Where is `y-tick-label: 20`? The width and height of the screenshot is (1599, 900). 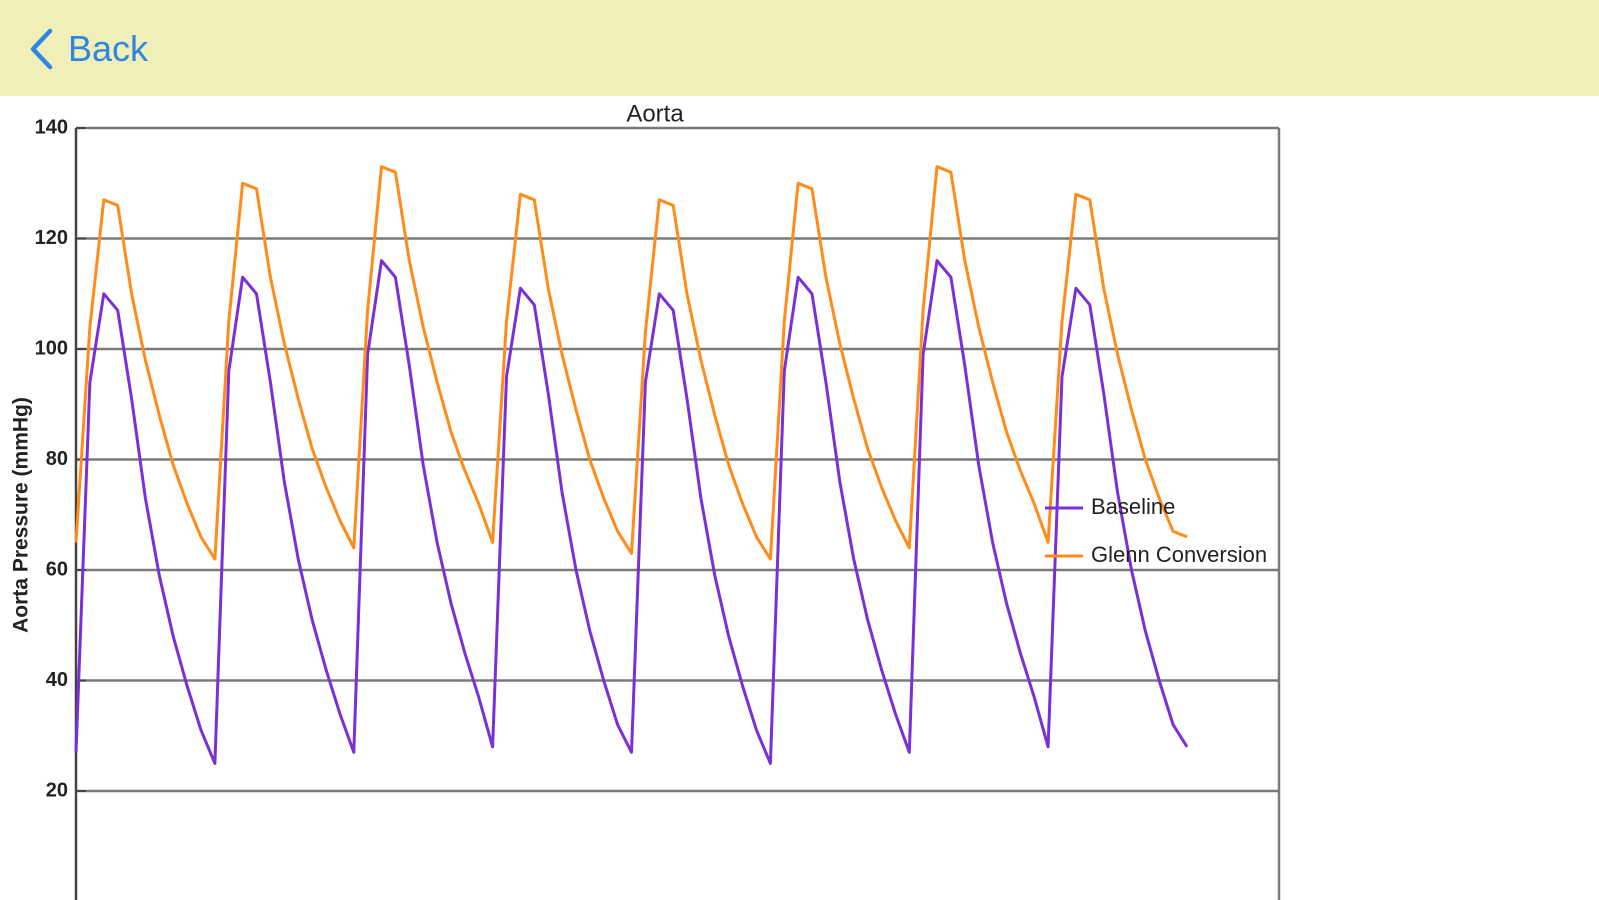
y-tick-label: 20 is located at coordinates (57, 790).